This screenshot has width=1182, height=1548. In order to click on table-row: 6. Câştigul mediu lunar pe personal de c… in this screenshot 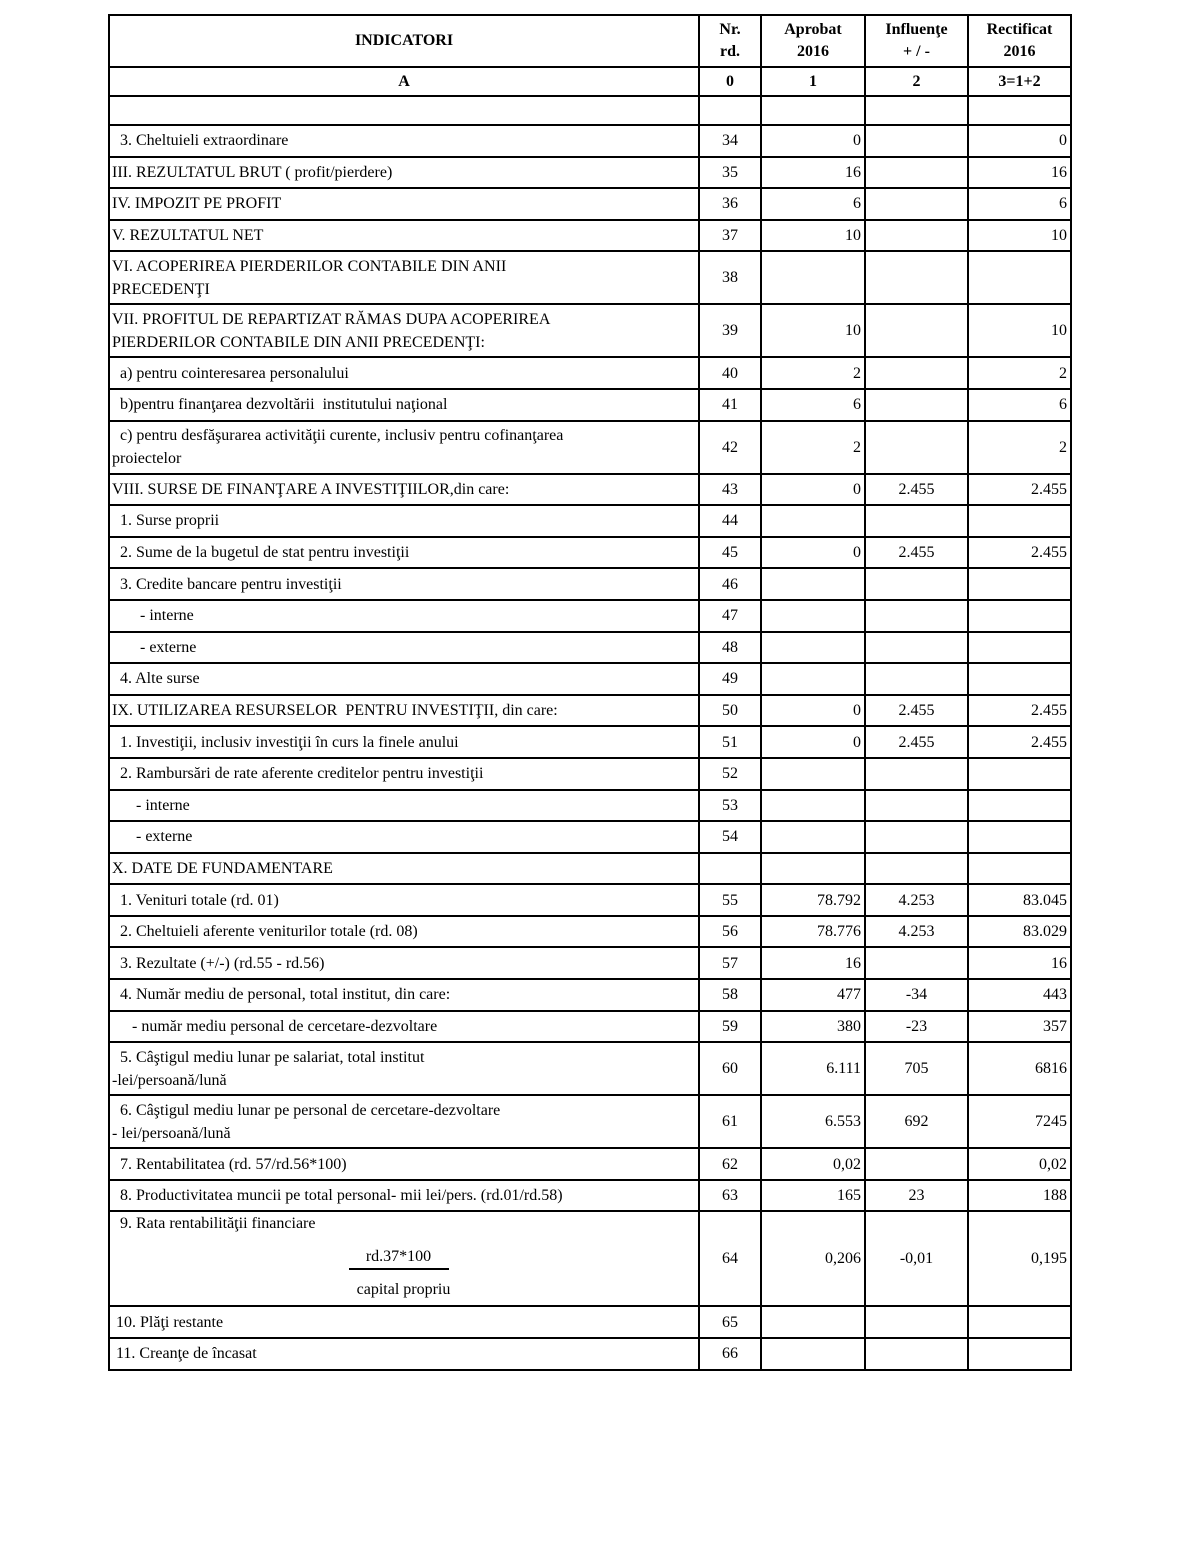, I will do `click(590, 1122)`.